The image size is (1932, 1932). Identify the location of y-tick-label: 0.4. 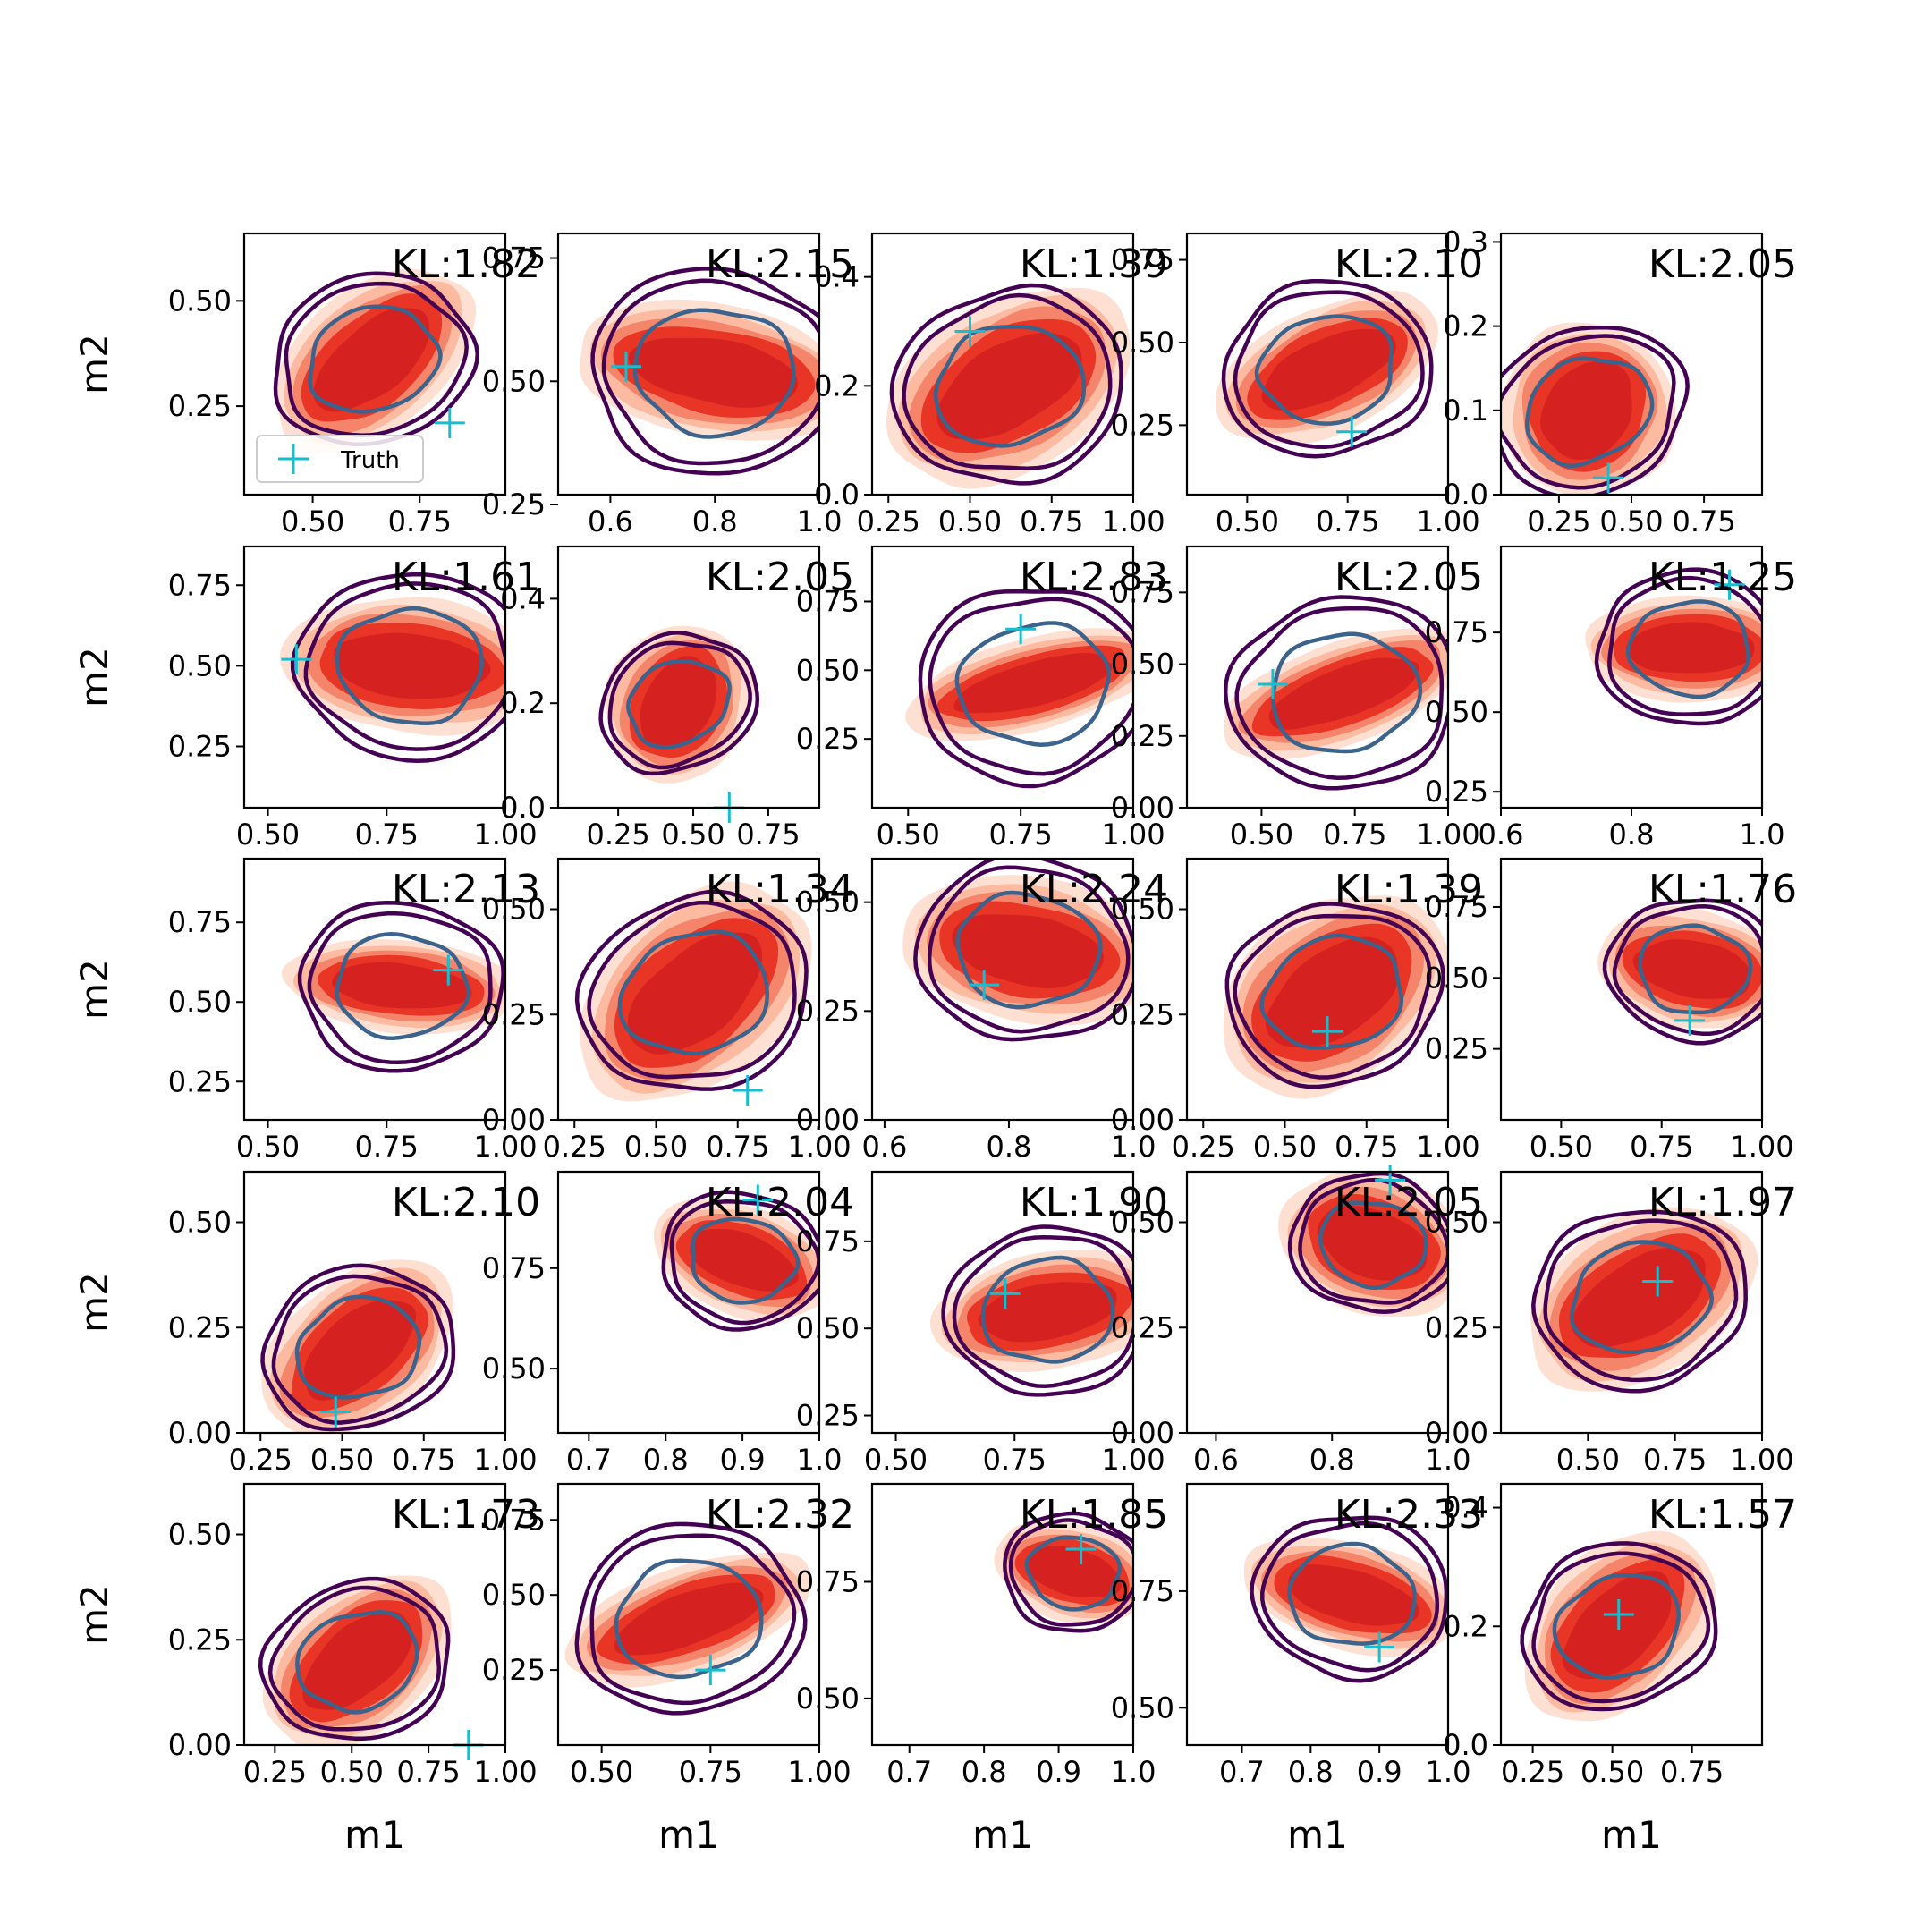
(1465, 1508).